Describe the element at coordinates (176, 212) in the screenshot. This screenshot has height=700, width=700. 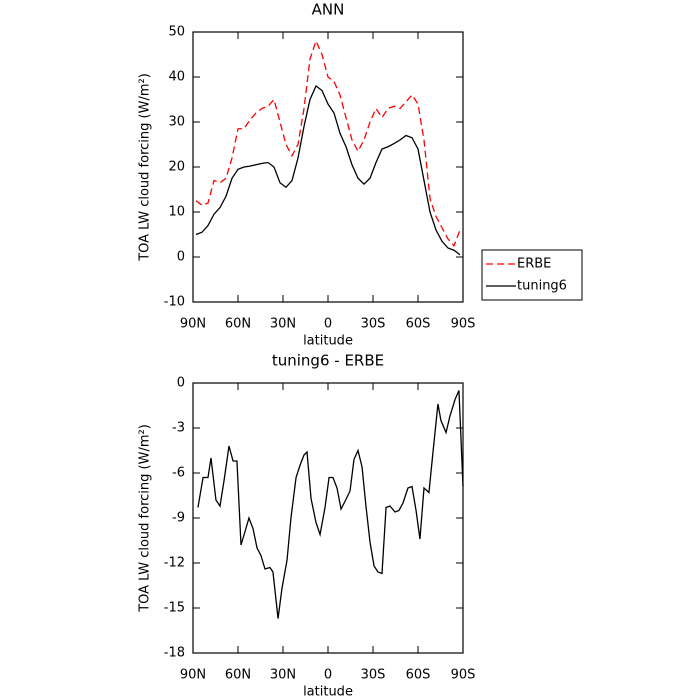
I see `y-tick-label: 10` at that location.